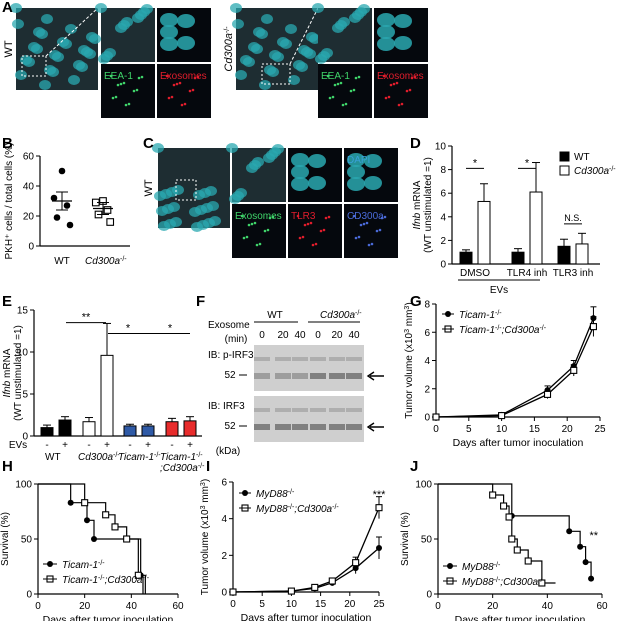 The image size is (617, 621). I want to click on timepoint-label: 40, so click(354, 335).